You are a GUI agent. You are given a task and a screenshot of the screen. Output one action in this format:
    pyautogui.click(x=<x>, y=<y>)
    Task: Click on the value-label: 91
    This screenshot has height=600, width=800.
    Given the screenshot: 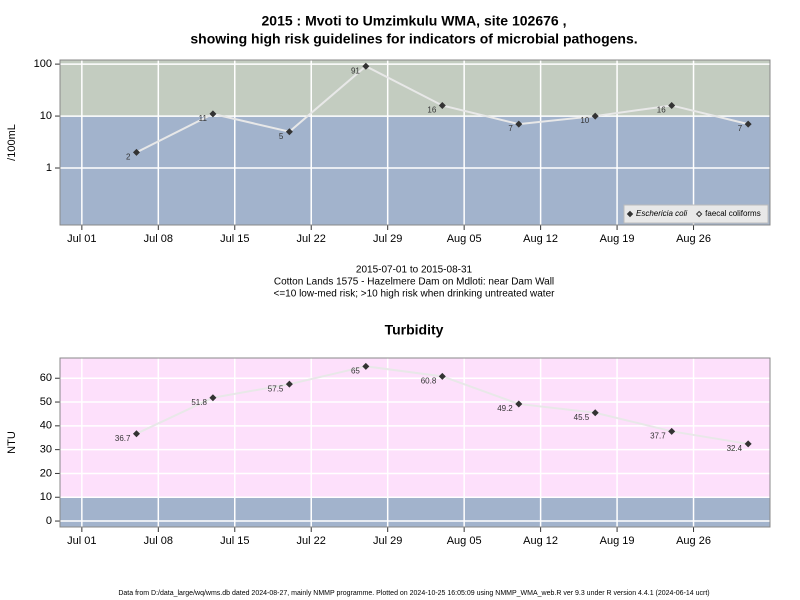 What is the action you would take?
    pyautogui.click(x=355, y=70)
    